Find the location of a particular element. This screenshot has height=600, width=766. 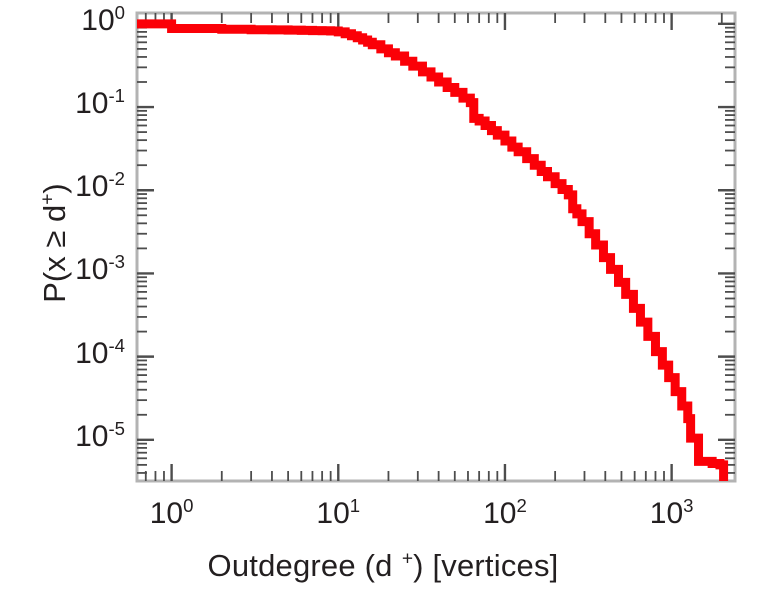

x-tick-label: 103 is located at coordinates (672, 513).